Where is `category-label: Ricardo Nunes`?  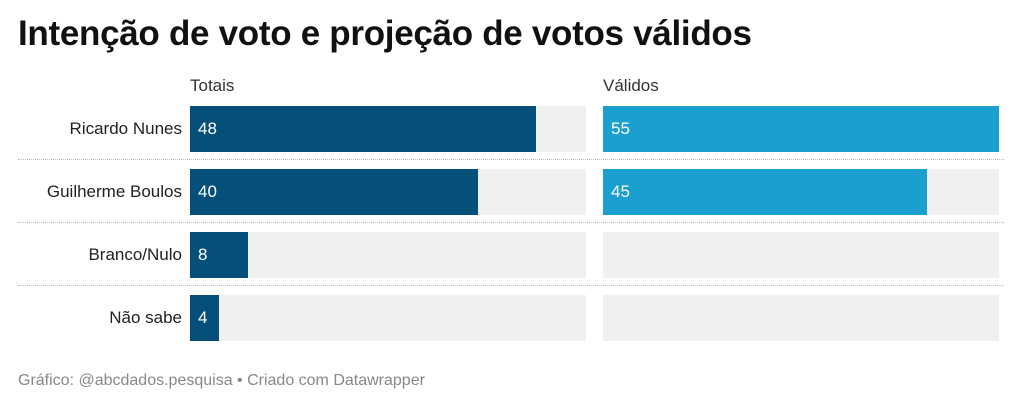 category-label: Ricardo Nunes is located at coordinates (125, 128).